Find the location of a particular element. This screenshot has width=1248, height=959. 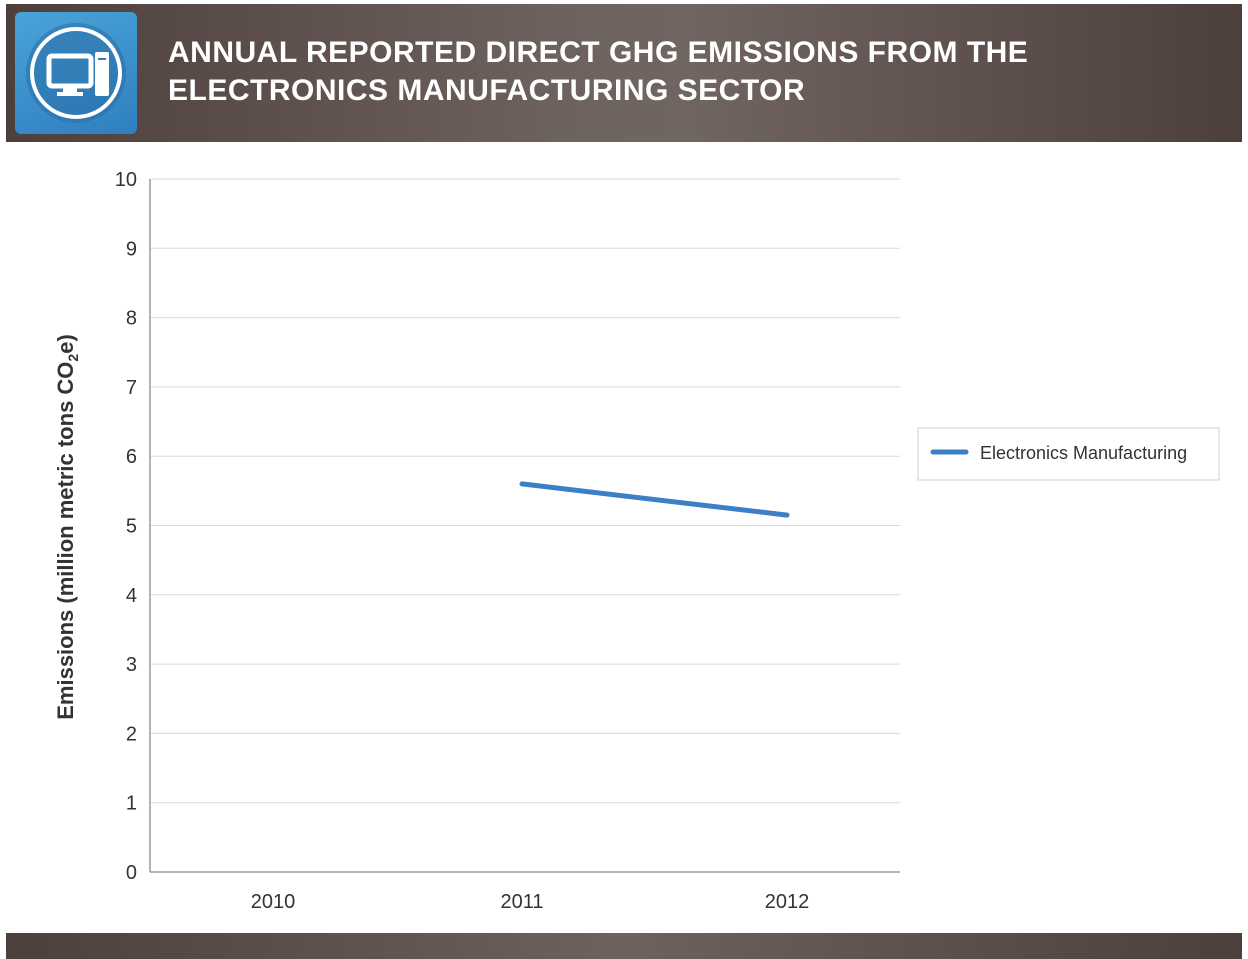

legend-label: Electronics Manufacturing is located at coordinates (1083, 453).